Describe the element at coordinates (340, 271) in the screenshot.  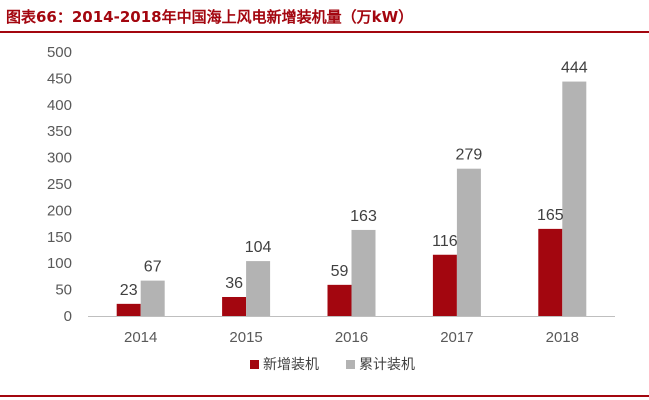
I see `data-label: 59` at that location.